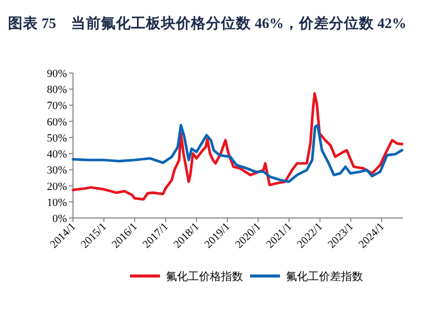 The image size is (448, 332). Describe the element at coordinates (56, 106) in the screenshot. I see `y-tick-label: 70%` at that location.